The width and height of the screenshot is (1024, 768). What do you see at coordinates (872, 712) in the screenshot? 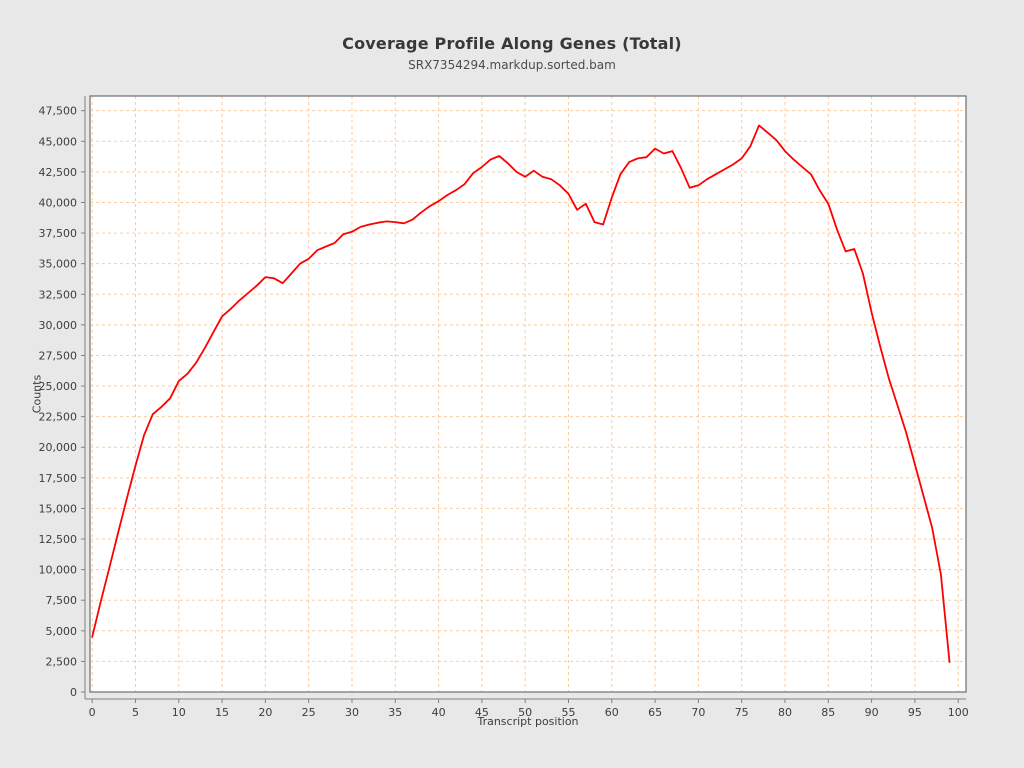
I see `x-tick-label: 90` at bounding box center [872, 712].